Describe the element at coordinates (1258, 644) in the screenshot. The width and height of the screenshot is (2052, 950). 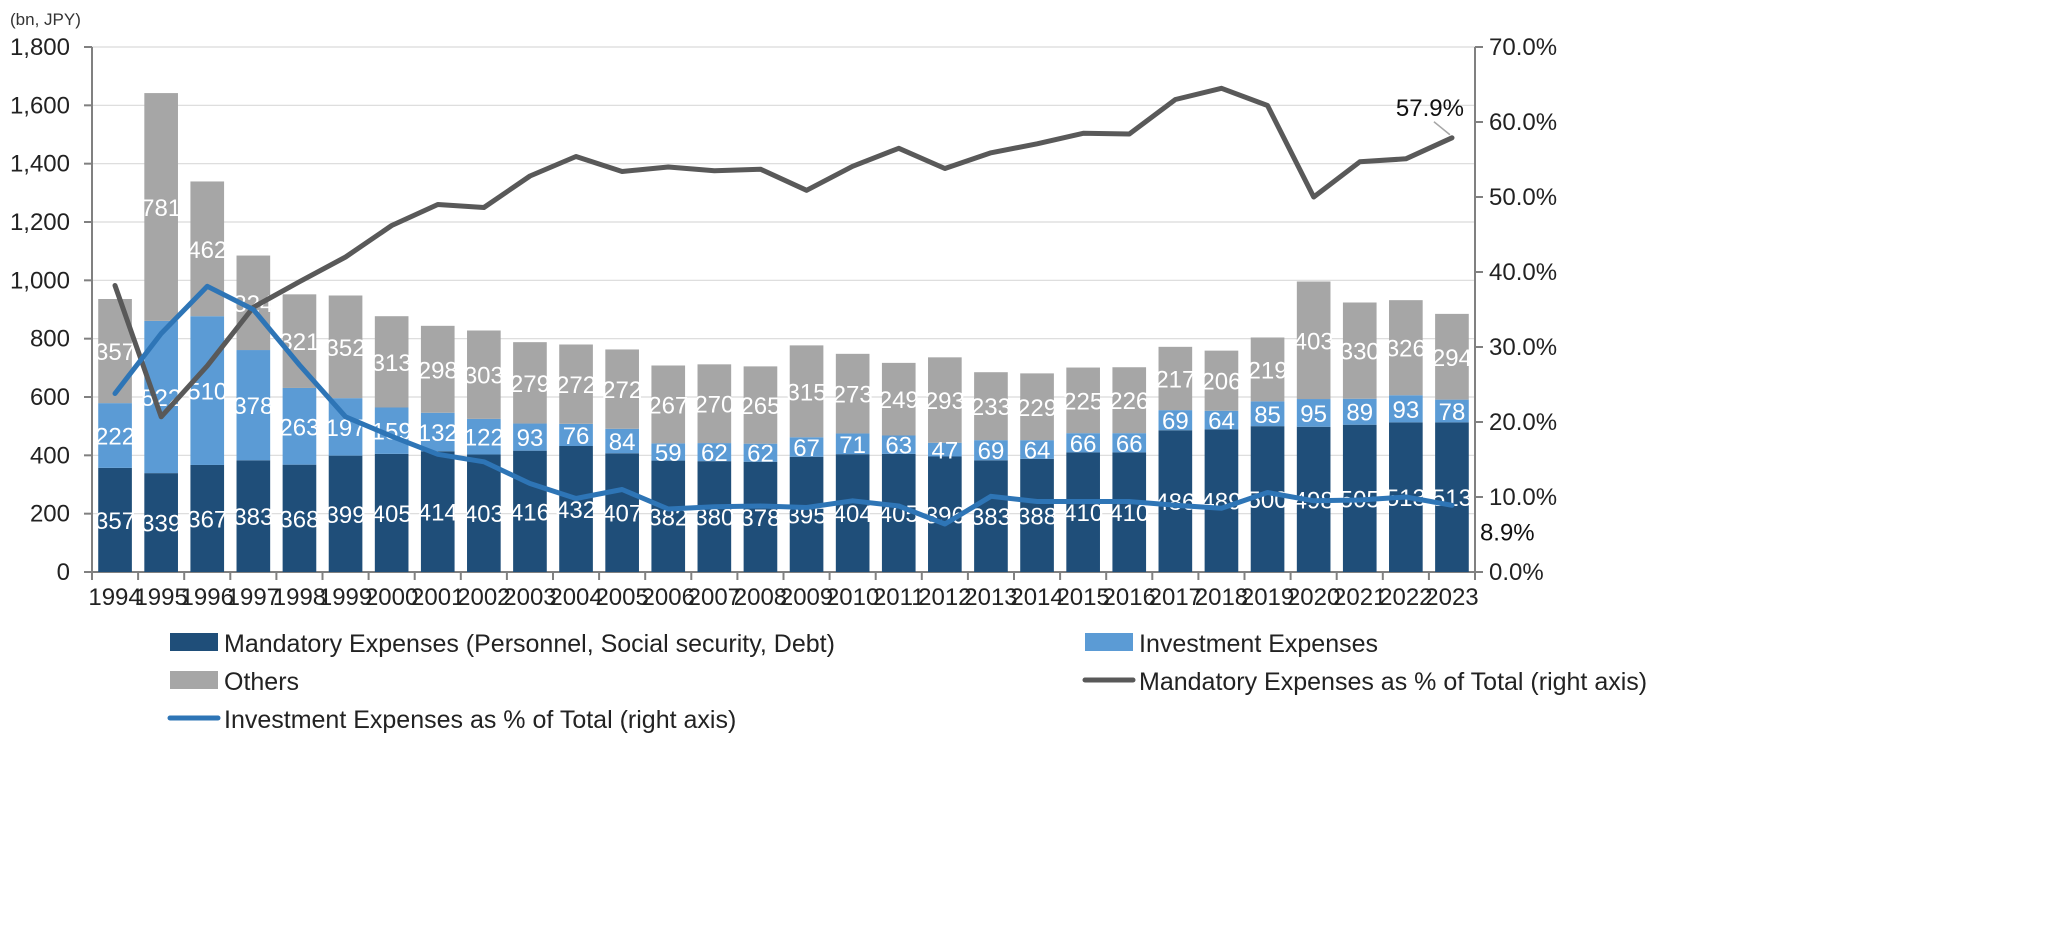
I see `legend-label: Investment Expenses` at that location.